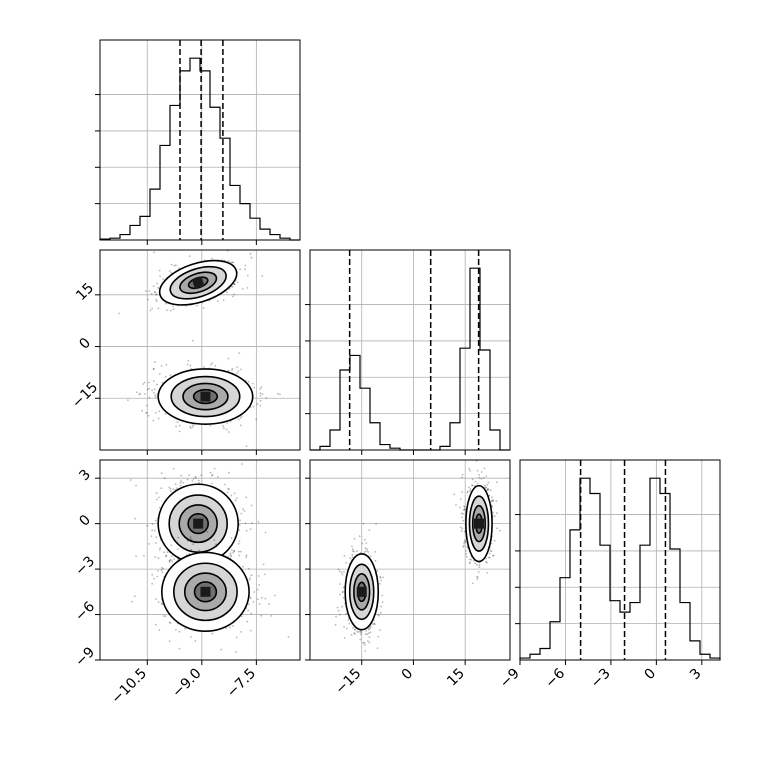  Describe the element at coordinates (129, 687) in the screenshot. I see `x-tick-label: −10.5` at that location.